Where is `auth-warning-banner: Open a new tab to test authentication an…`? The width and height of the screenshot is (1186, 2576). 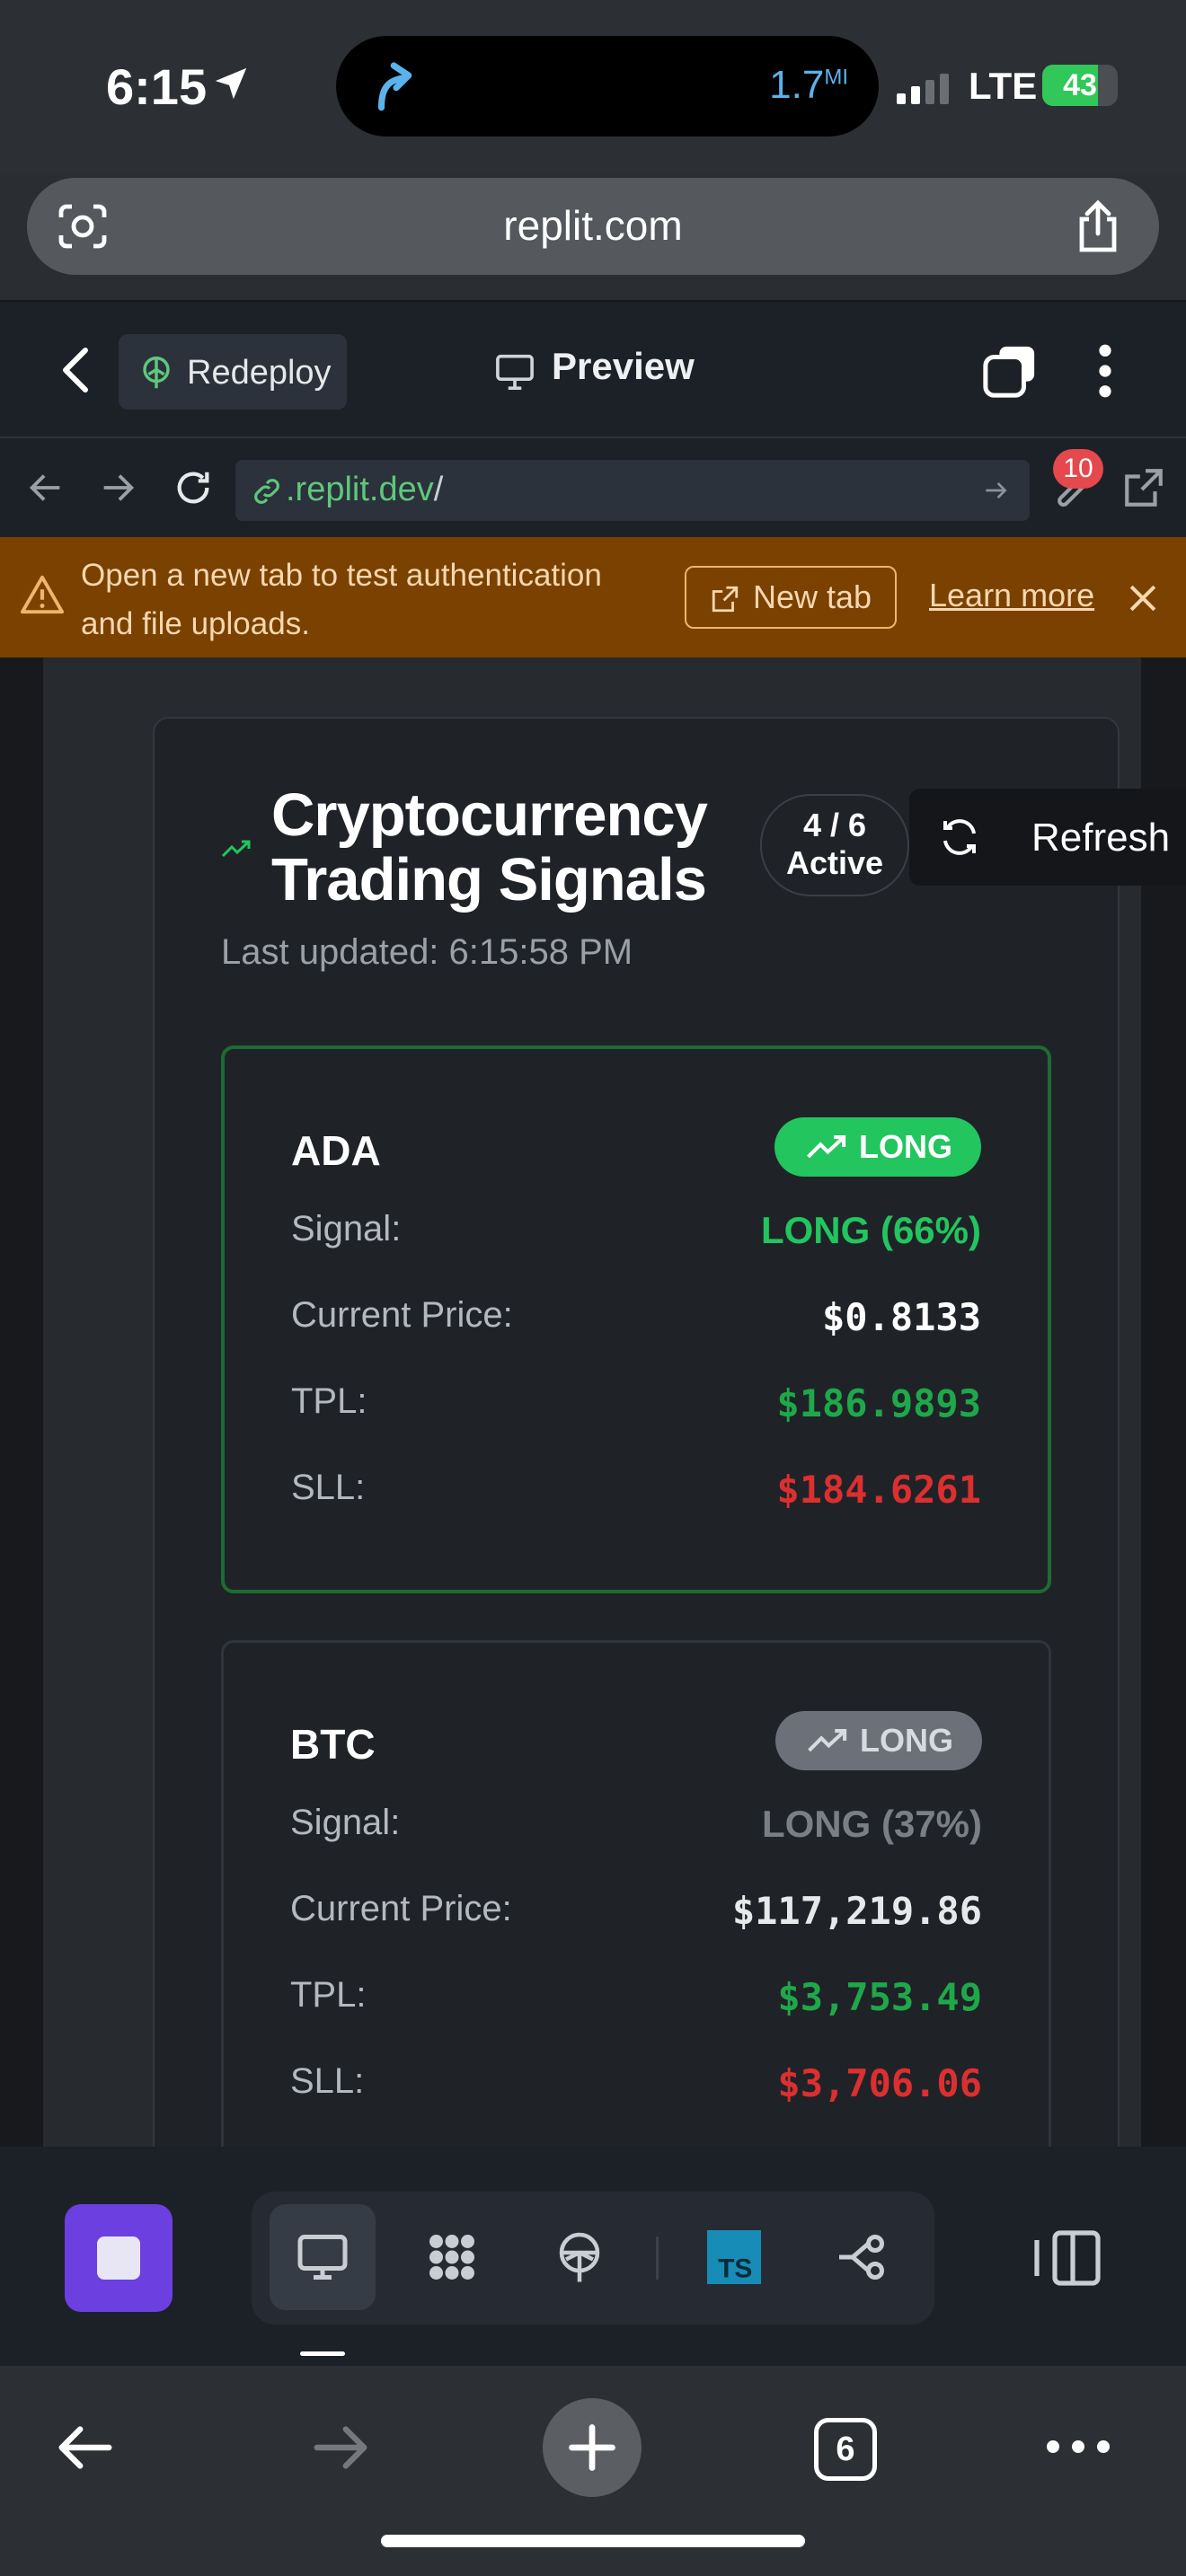 auth-warning-banner: Open a new tab to test authentication an… is located at coordinates (593, 597).